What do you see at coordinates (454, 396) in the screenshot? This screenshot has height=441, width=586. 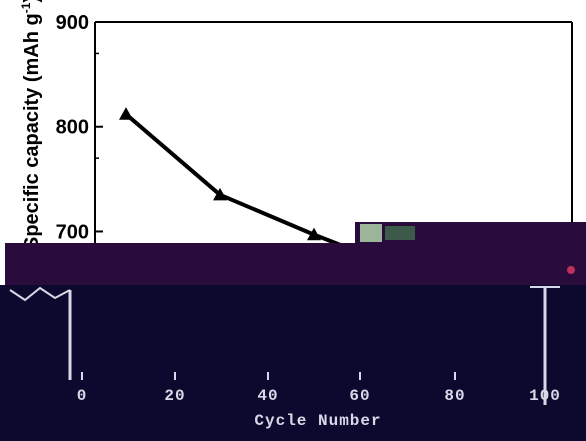 I see `x-tick-label: 80` at bounding box center [454, 396].